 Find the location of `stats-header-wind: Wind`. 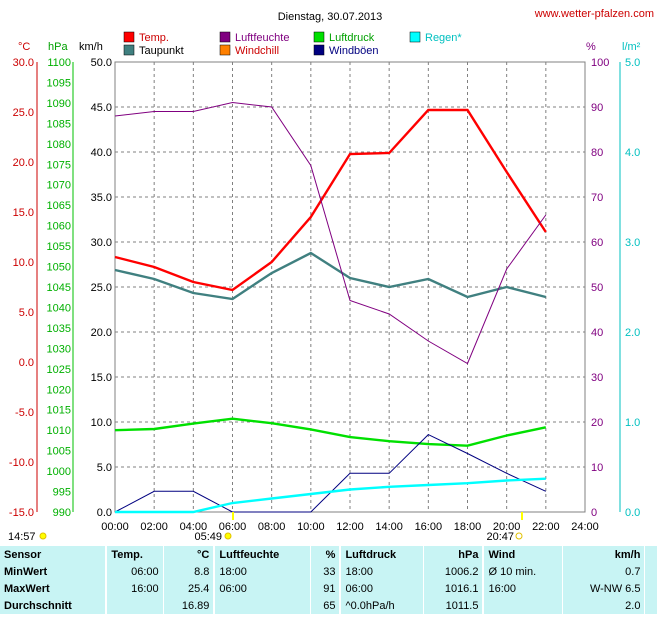

stats-header-wind: Wind is located at coordinates (523, 554).